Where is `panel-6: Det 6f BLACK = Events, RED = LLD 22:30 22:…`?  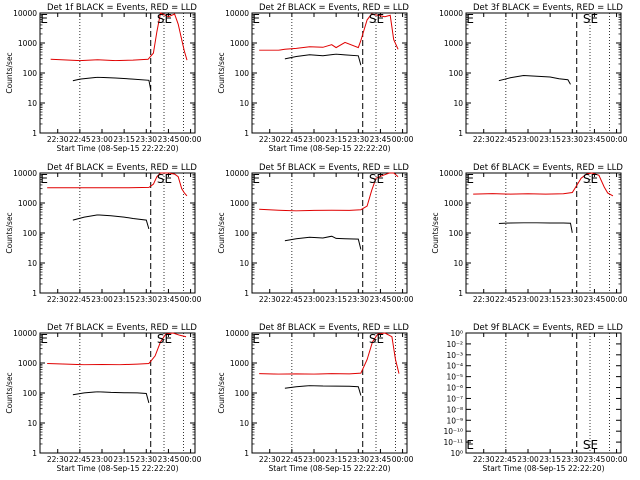
panel-6: Det 6f BLACK = Events, RED = LLD 22:30 22:… is located at coordinates (529, 233).